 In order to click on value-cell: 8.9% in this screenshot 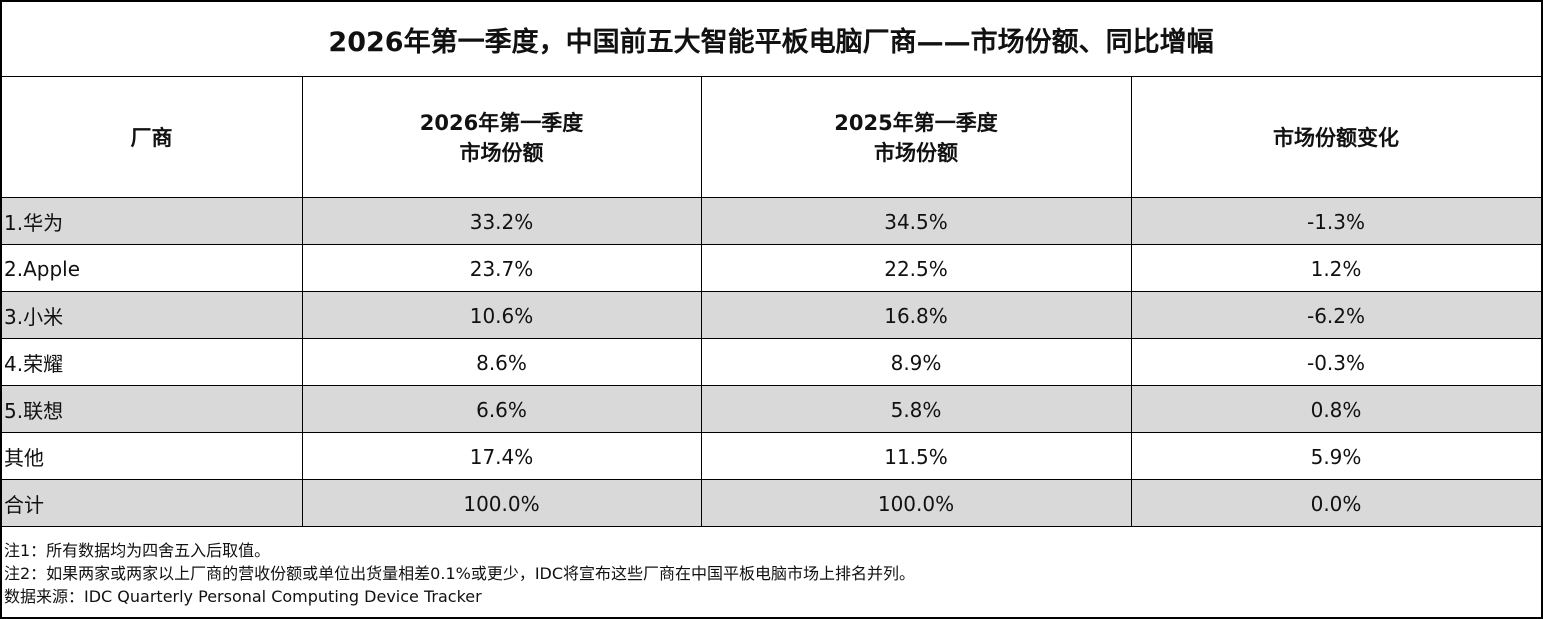, I will do `click(916, 362)`.